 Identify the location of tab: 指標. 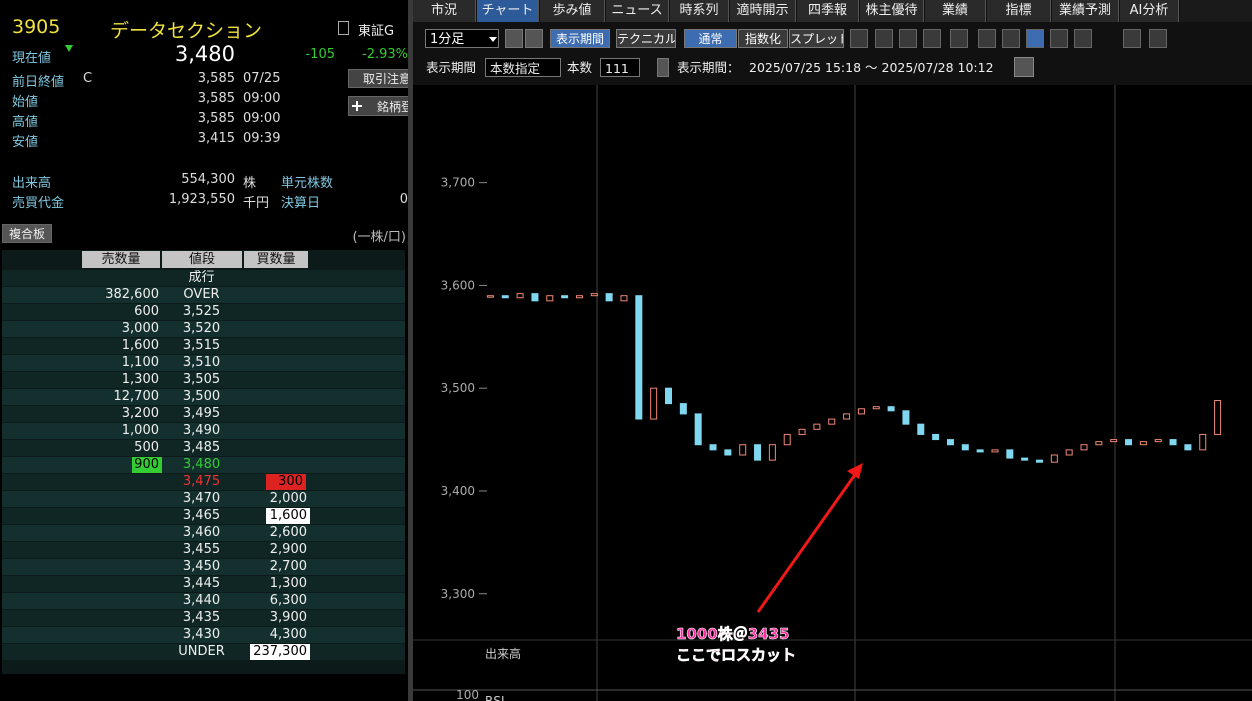
(1019, 11).